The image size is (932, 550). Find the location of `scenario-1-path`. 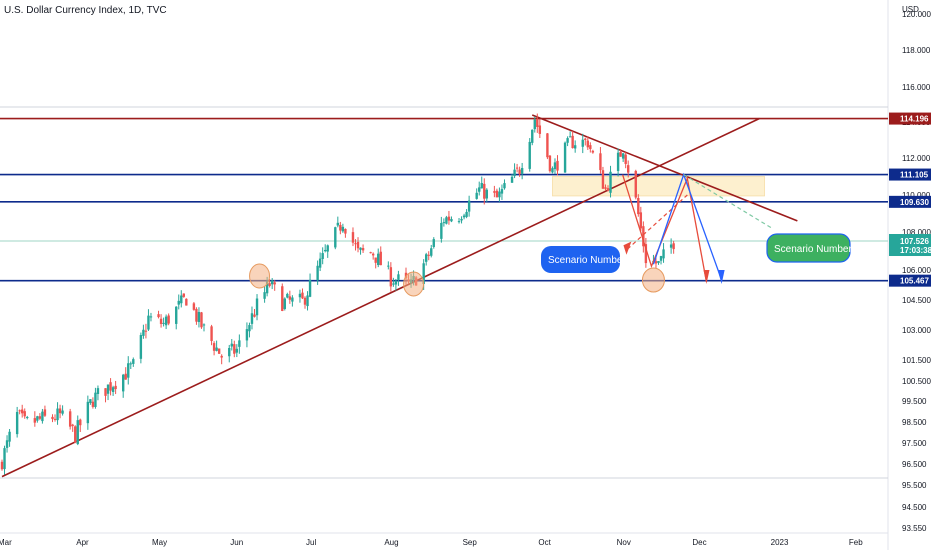

scenario-1-path is located at coordinates (665, 228).